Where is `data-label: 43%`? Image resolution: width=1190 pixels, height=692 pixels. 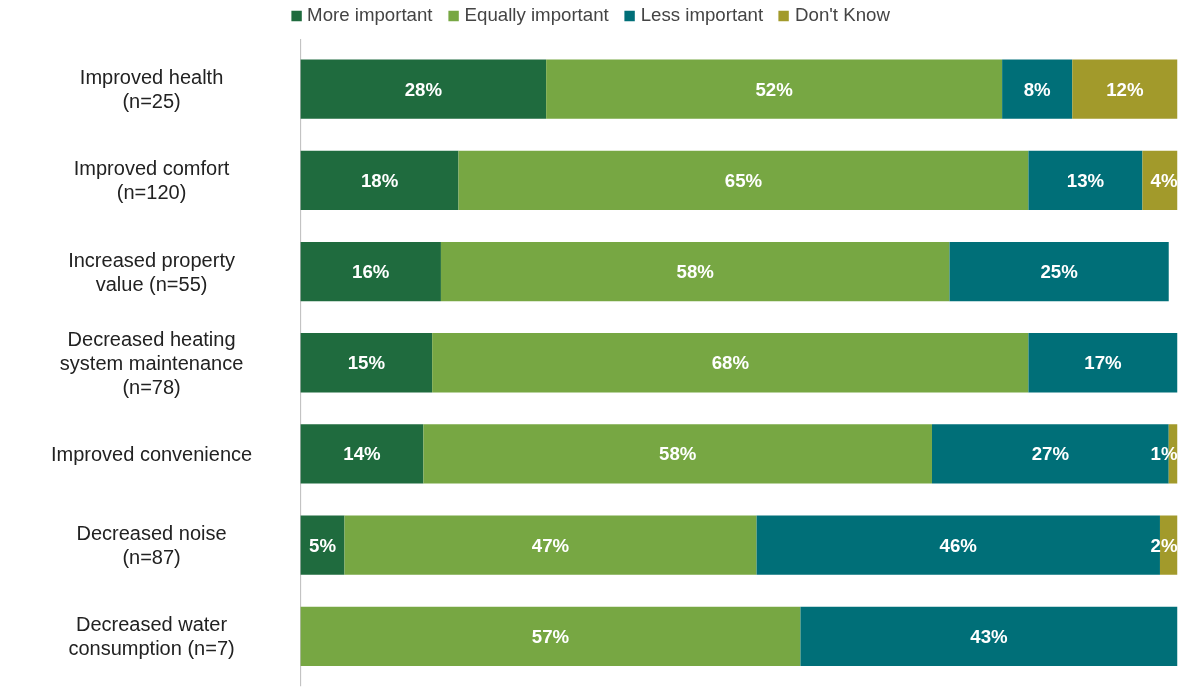
data-label: 43% is located at coordinates (989, 636).